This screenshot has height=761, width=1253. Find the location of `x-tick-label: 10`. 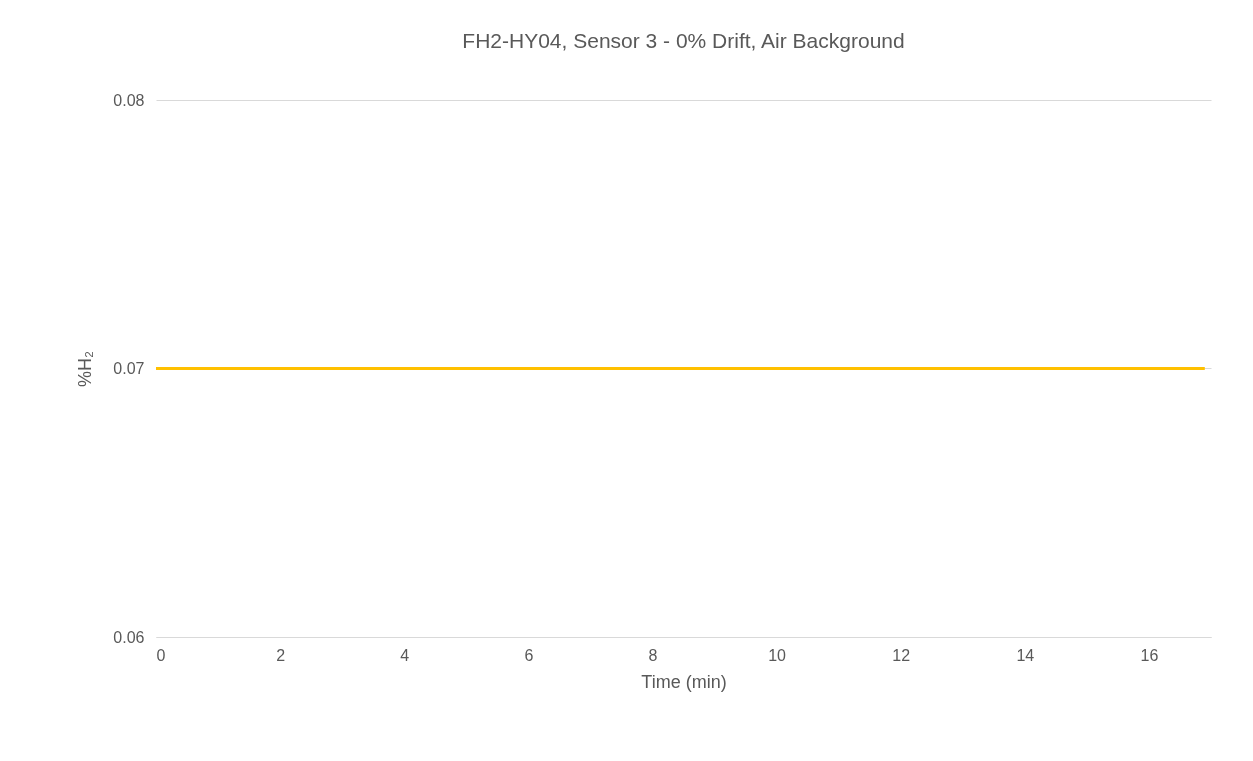

x-tick-label: 10 is located at coordinates (777, 655).